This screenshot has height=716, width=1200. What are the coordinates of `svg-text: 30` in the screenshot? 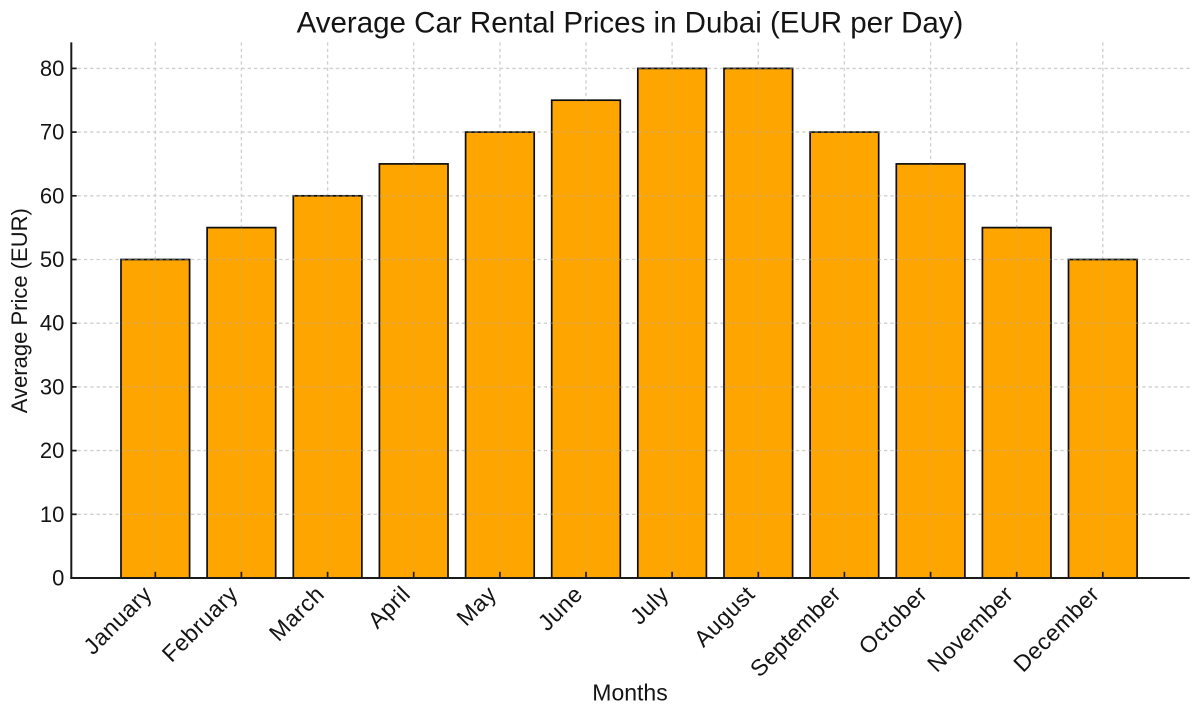 It's located at (52, 386).